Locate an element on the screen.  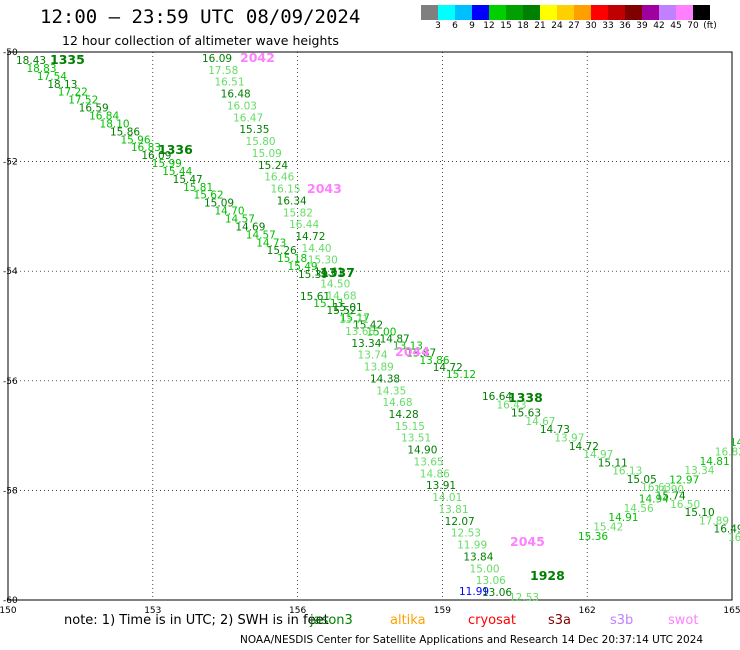
orbit-id-label: 1336 is located at coordinates (175, 149).